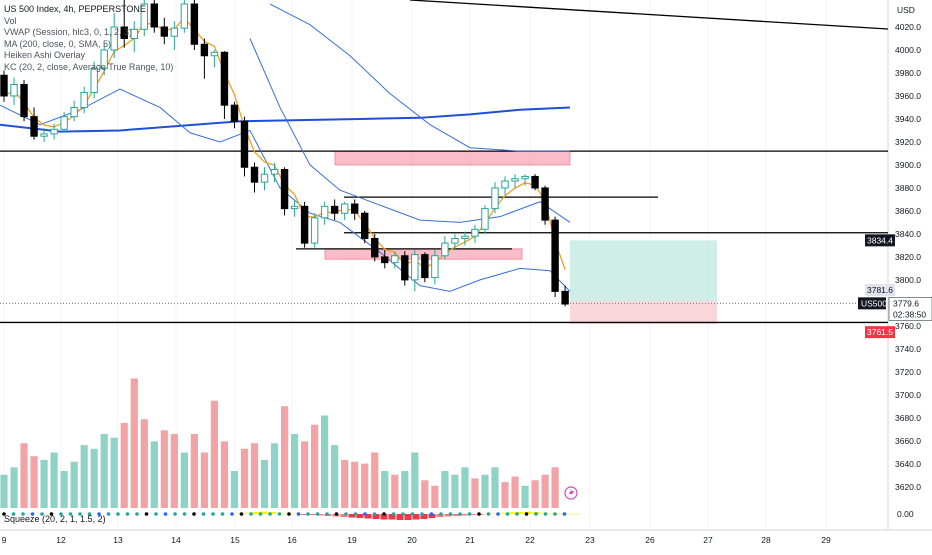  Describe the element at coordinates (176, 540) in the screenshot. I see `date-tick-label: 14` at that location.